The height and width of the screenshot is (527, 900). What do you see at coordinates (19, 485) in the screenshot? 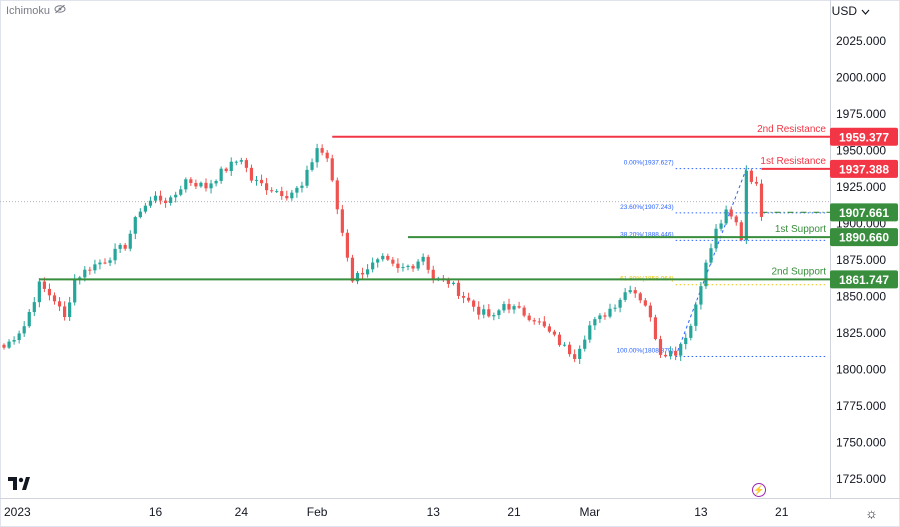
I see `tradingview-logo` at bounding box center [19, 485].